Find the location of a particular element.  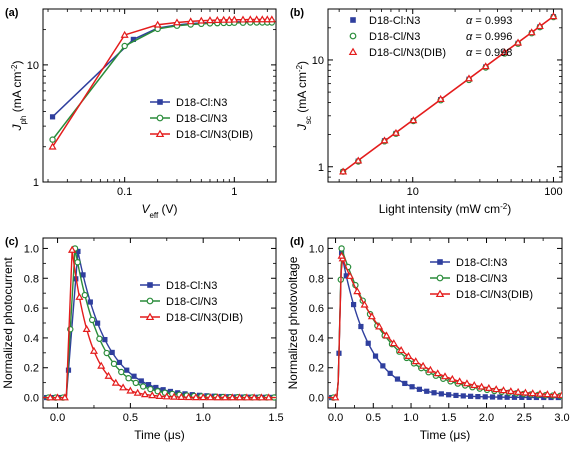

panel-label: (c) is located at coordinates (12, 242).